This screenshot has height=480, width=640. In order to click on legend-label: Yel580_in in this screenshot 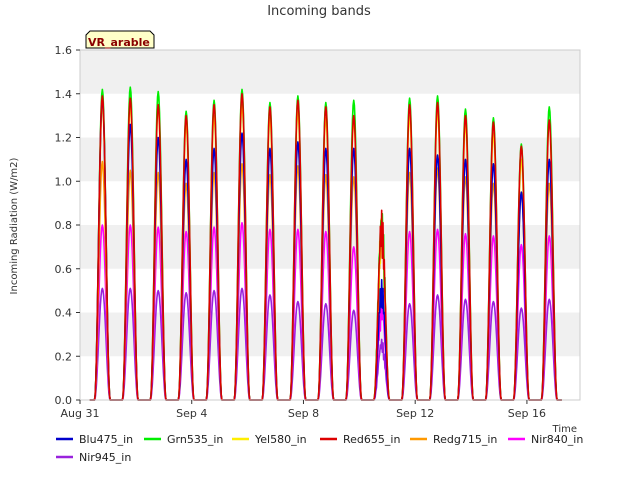, I will do `click(280, 439)`.